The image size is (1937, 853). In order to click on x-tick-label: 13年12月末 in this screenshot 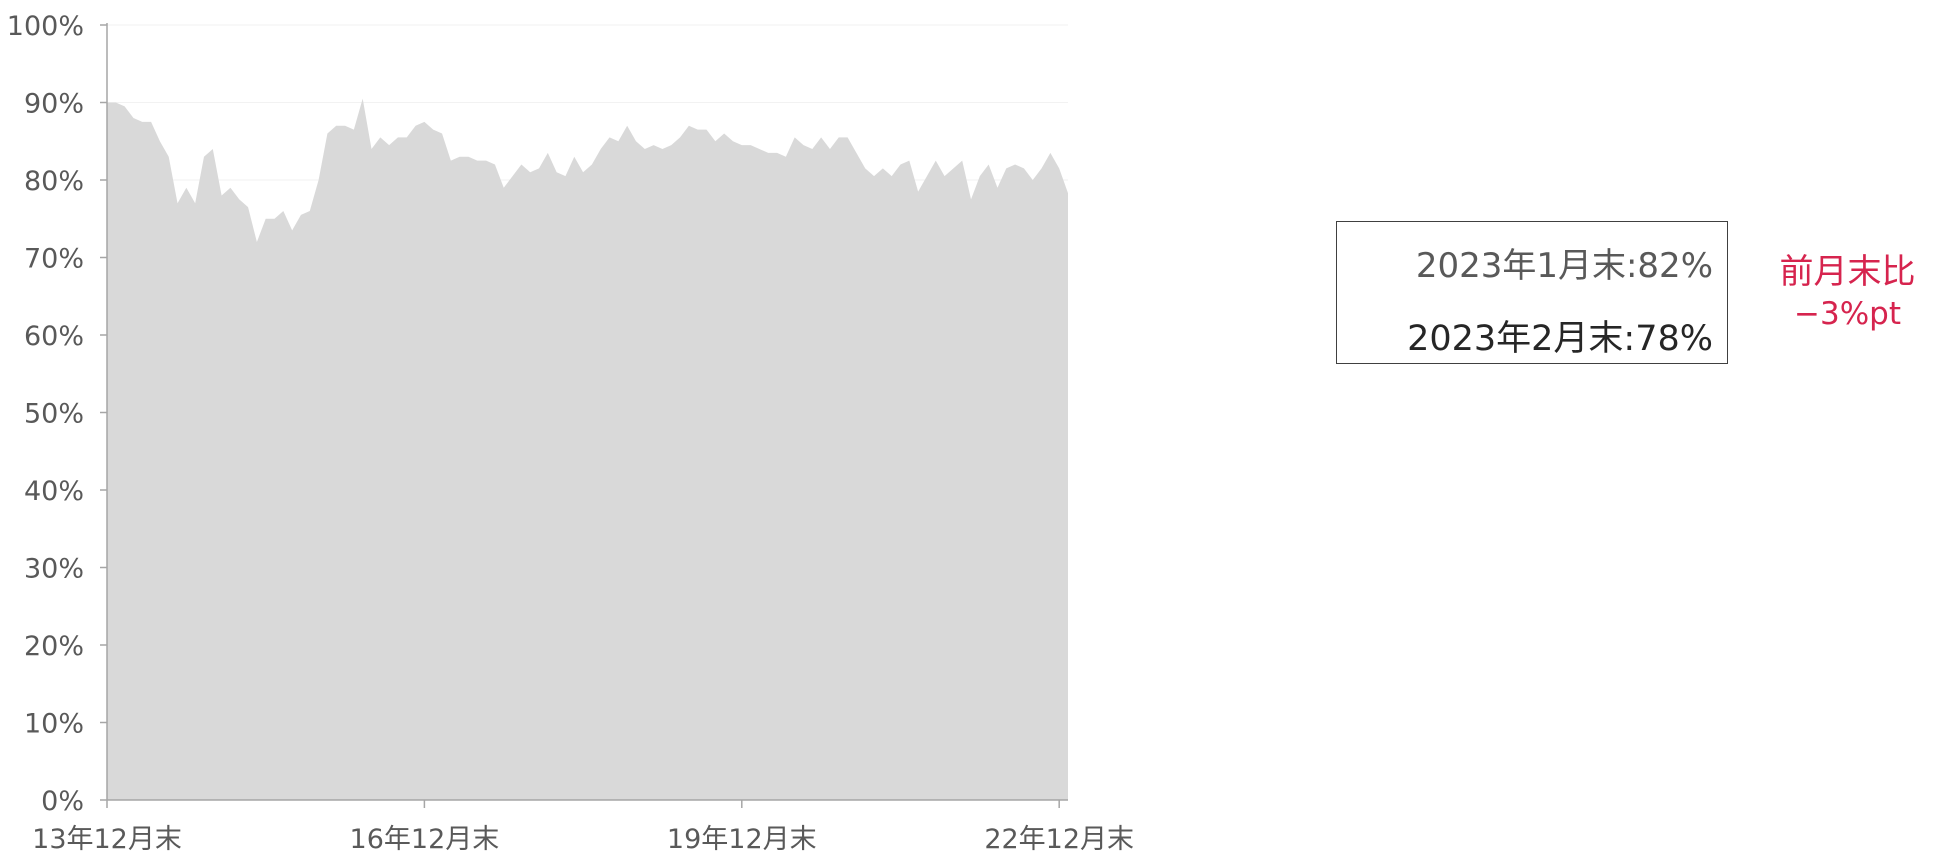, I will do `click(107, 838)`.